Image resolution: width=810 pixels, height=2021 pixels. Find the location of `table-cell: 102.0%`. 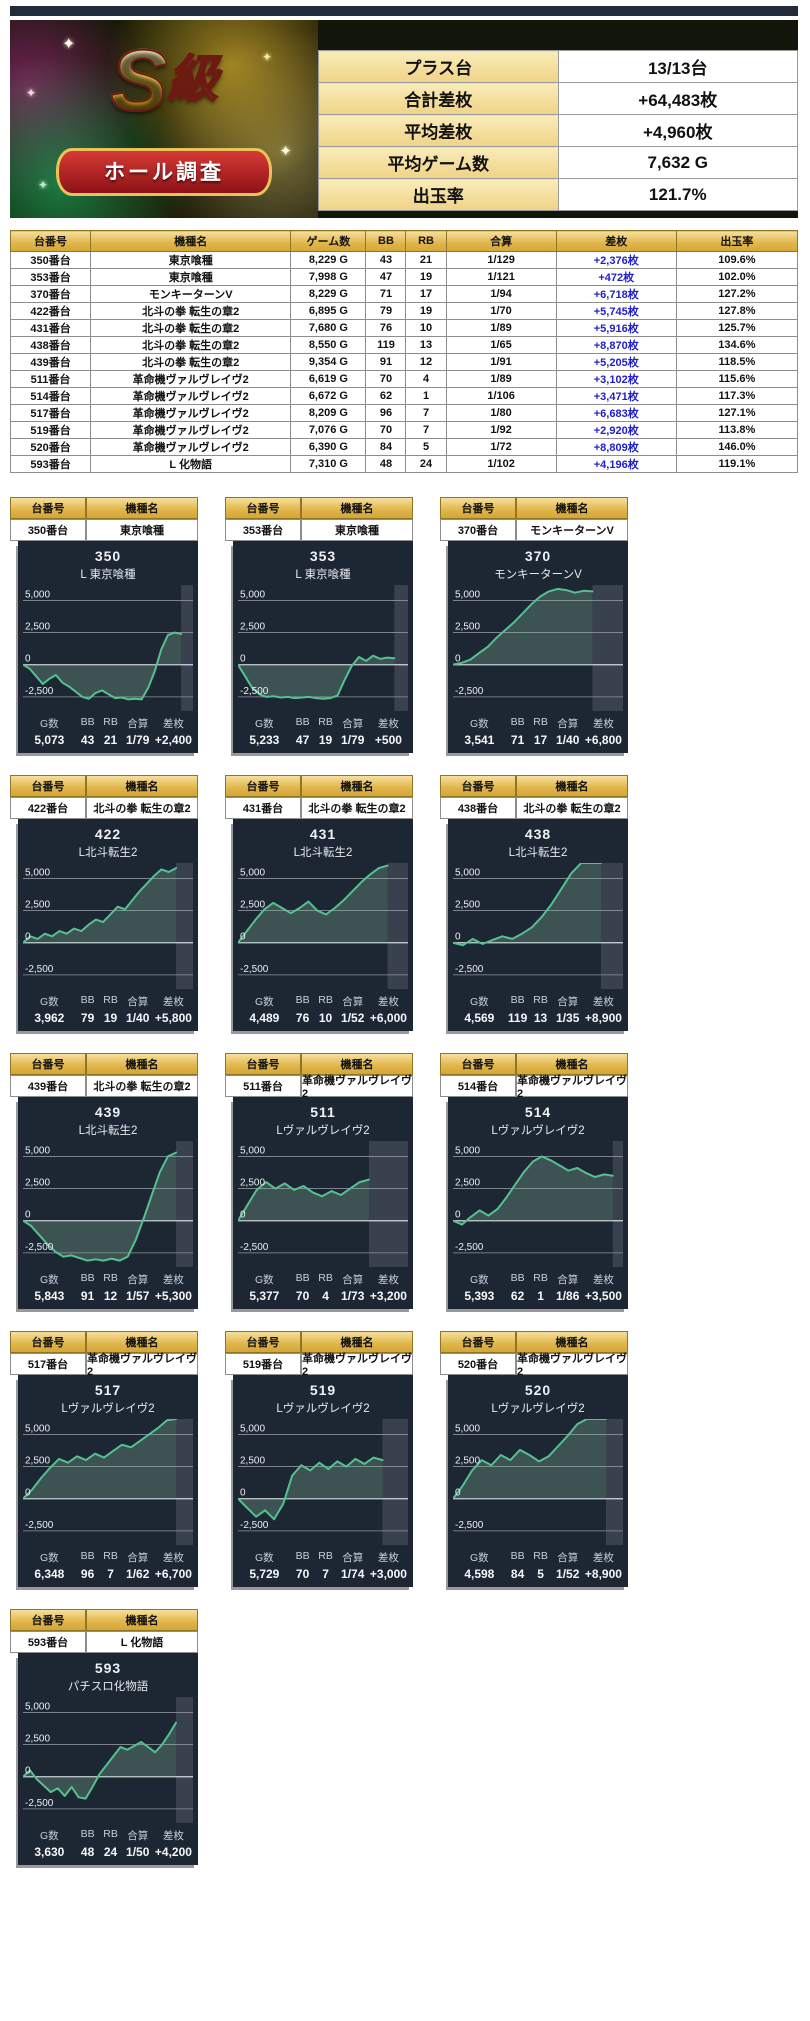

table-cell: 102.0% is located at coordinates (737, 277).